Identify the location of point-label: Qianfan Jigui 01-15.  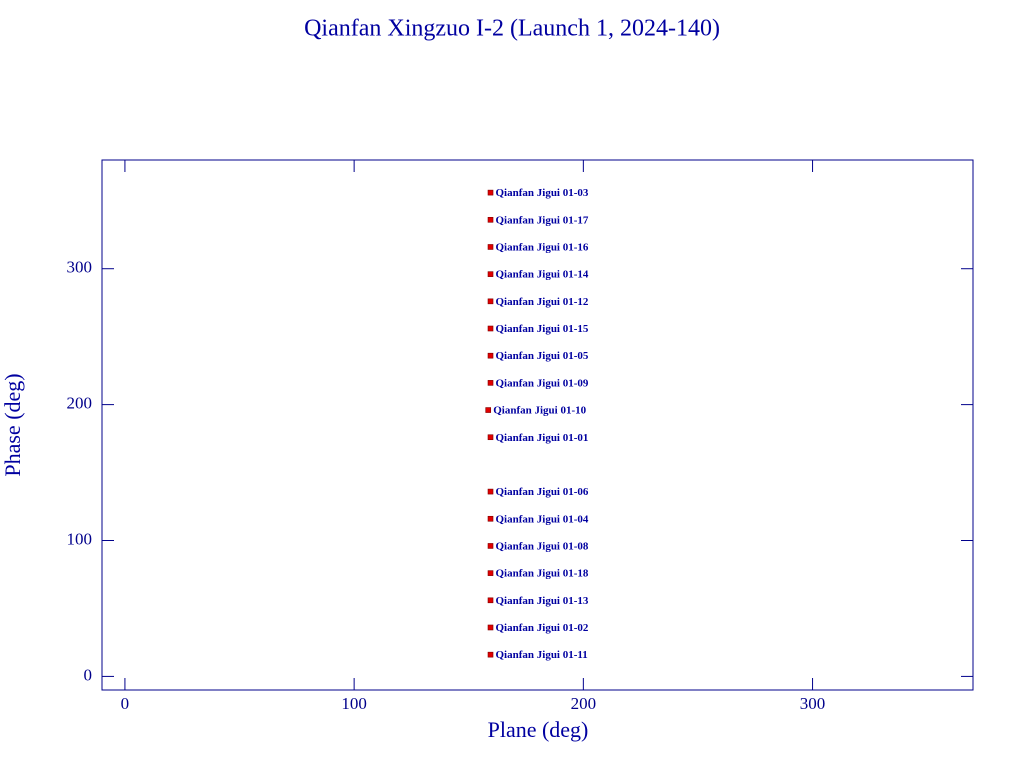
(542, 329).